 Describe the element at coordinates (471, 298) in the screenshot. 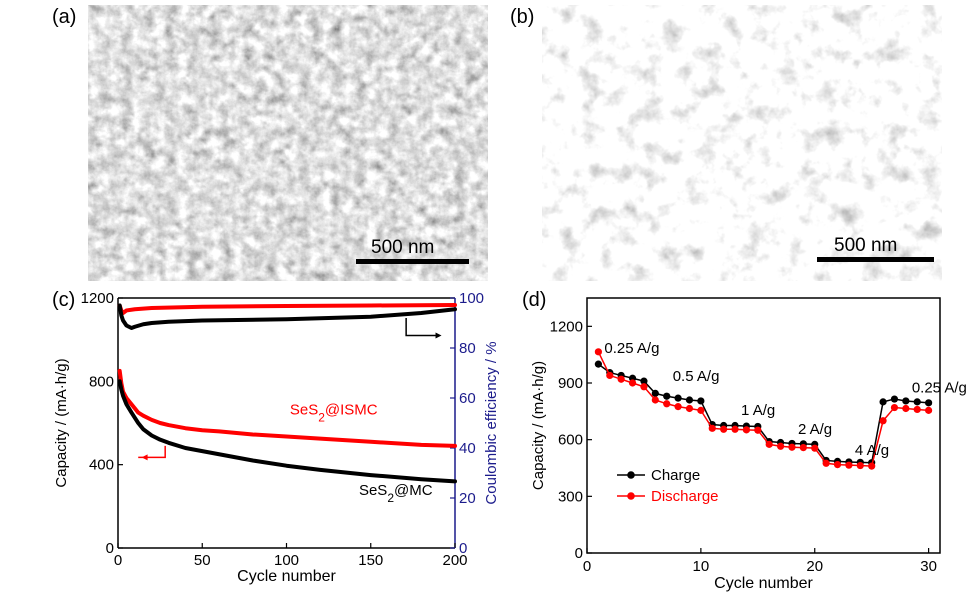

I see `y2-tick-label: 100` at that location.